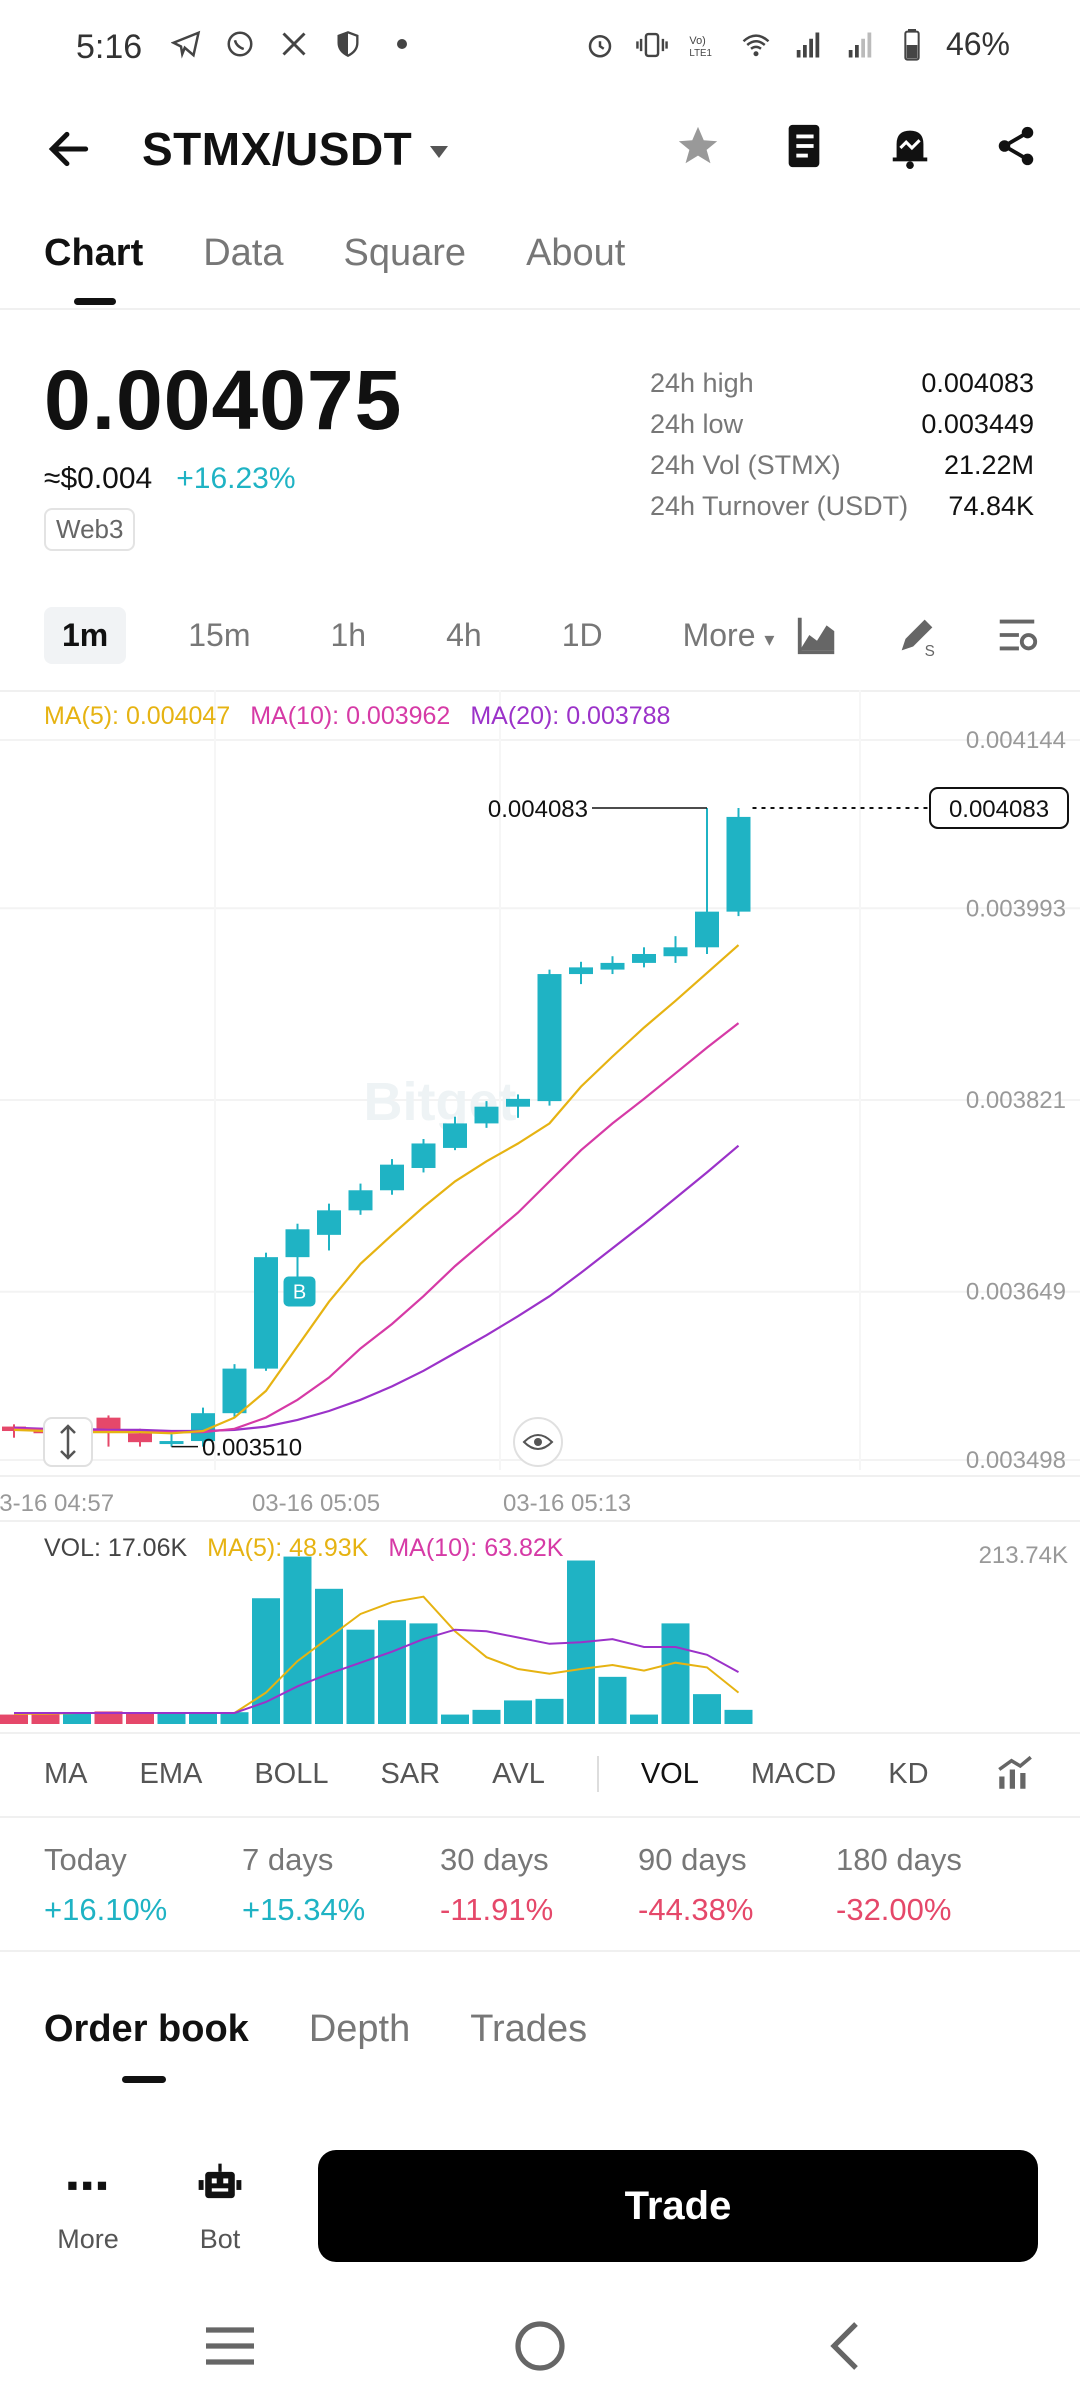 The width and height of the screenshot is (1080, 2400). I want to click on stat-row: 24h Turnover (USDT) 74.84K, so click(842, 511).